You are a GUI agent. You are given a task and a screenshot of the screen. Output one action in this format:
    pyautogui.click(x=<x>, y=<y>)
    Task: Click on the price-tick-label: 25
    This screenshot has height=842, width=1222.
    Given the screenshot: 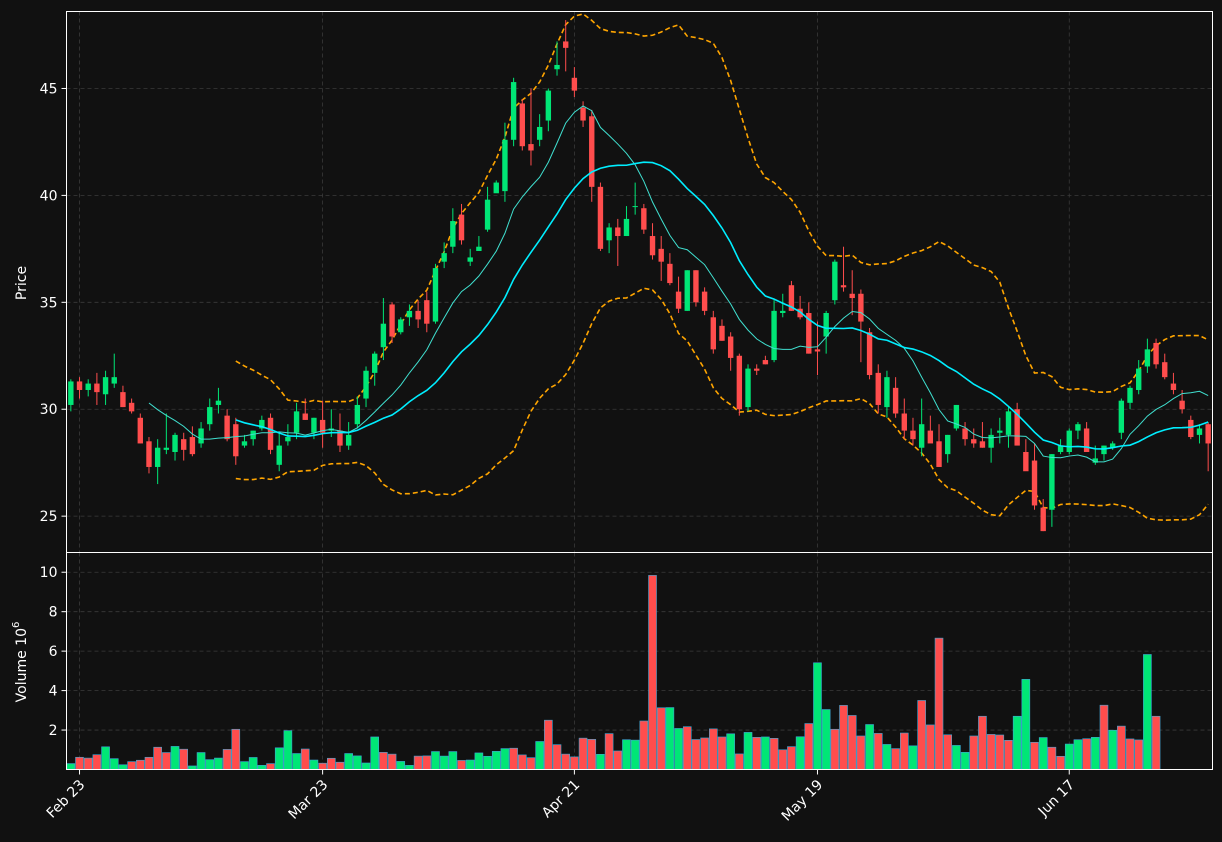 What is the action you would take?
    pyautogui.click(x=49, y=517)
    